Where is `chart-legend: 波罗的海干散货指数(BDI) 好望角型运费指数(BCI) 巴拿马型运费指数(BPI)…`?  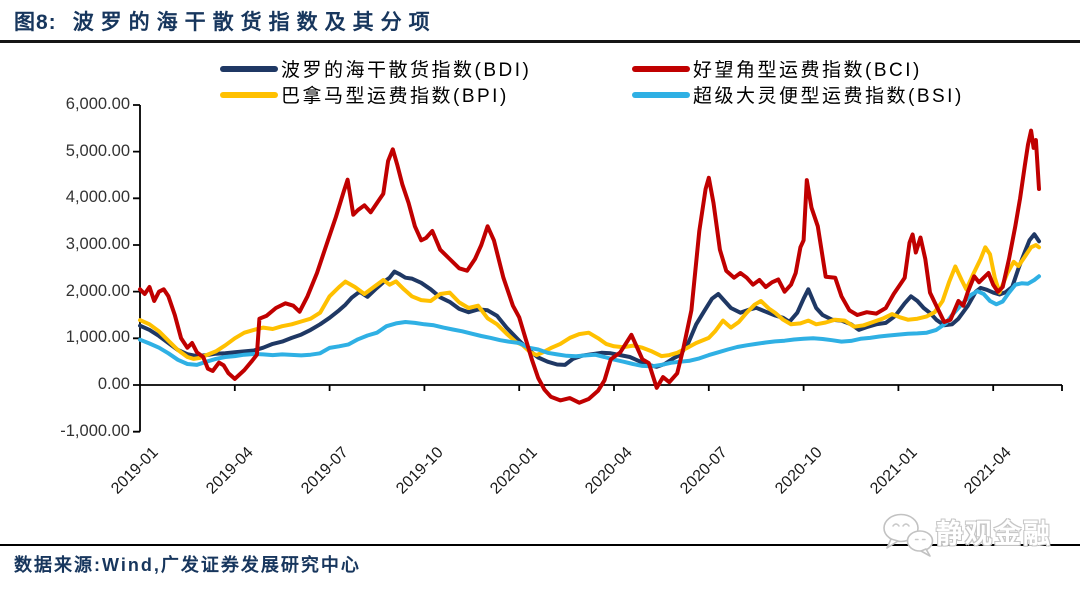
chart-legend: 波罗的海干散货指数(BDI) 好望角型运费指数(BCI) 巴拿马型运费指数(BPI)… is located at coordinates (641, 82).